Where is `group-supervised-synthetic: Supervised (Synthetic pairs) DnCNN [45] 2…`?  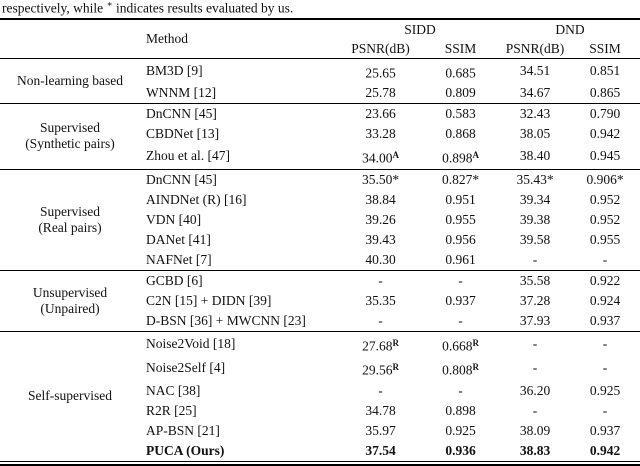 group-supervised-synthetic: Supervised (Synthetic pairs) DnCNN [45] 2… is located at coordinates (320, 136).